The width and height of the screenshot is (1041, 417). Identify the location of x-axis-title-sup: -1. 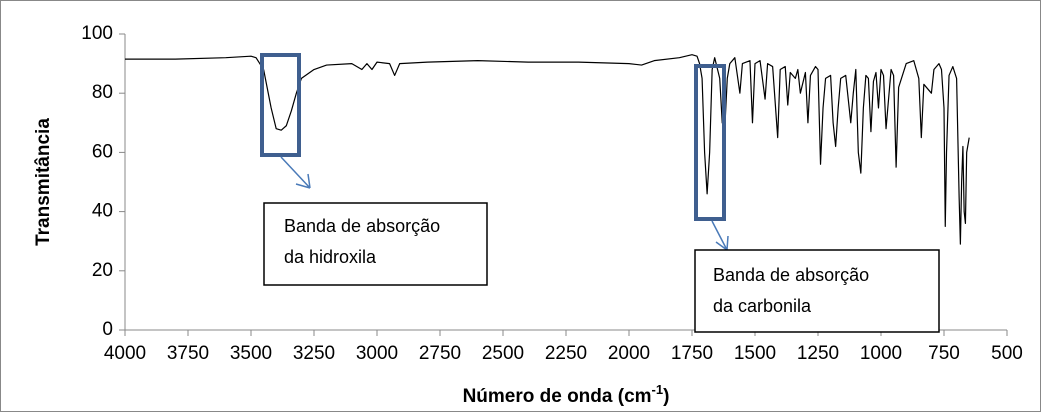
(658, 389).